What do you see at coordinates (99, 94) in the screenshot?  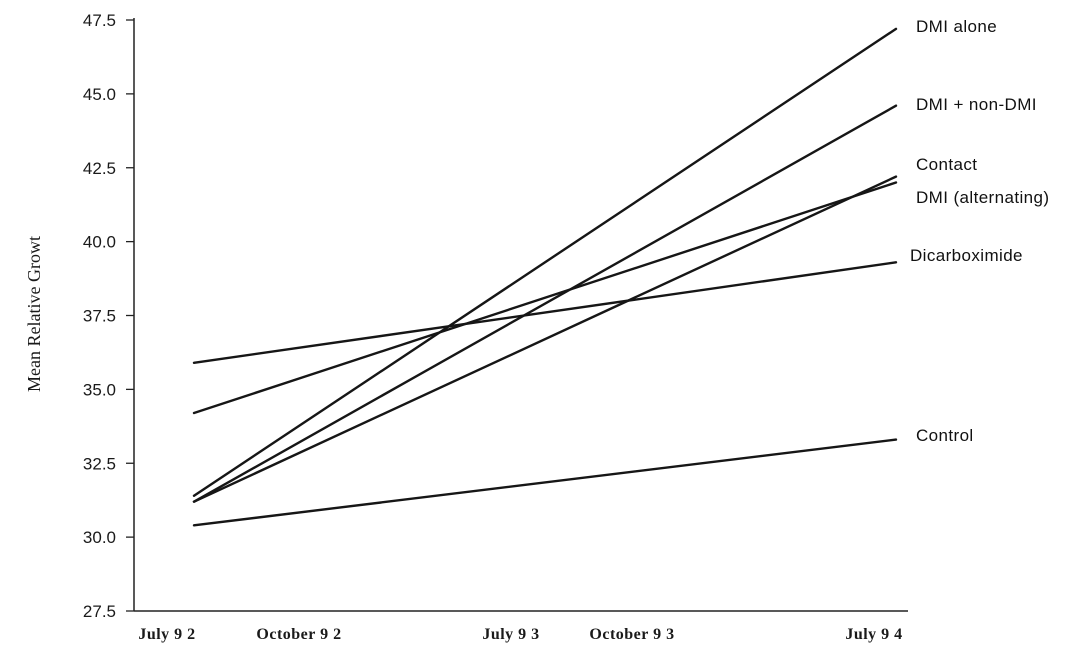 I see `y-tick-label: 45.0` at bounding box center [99, 94].